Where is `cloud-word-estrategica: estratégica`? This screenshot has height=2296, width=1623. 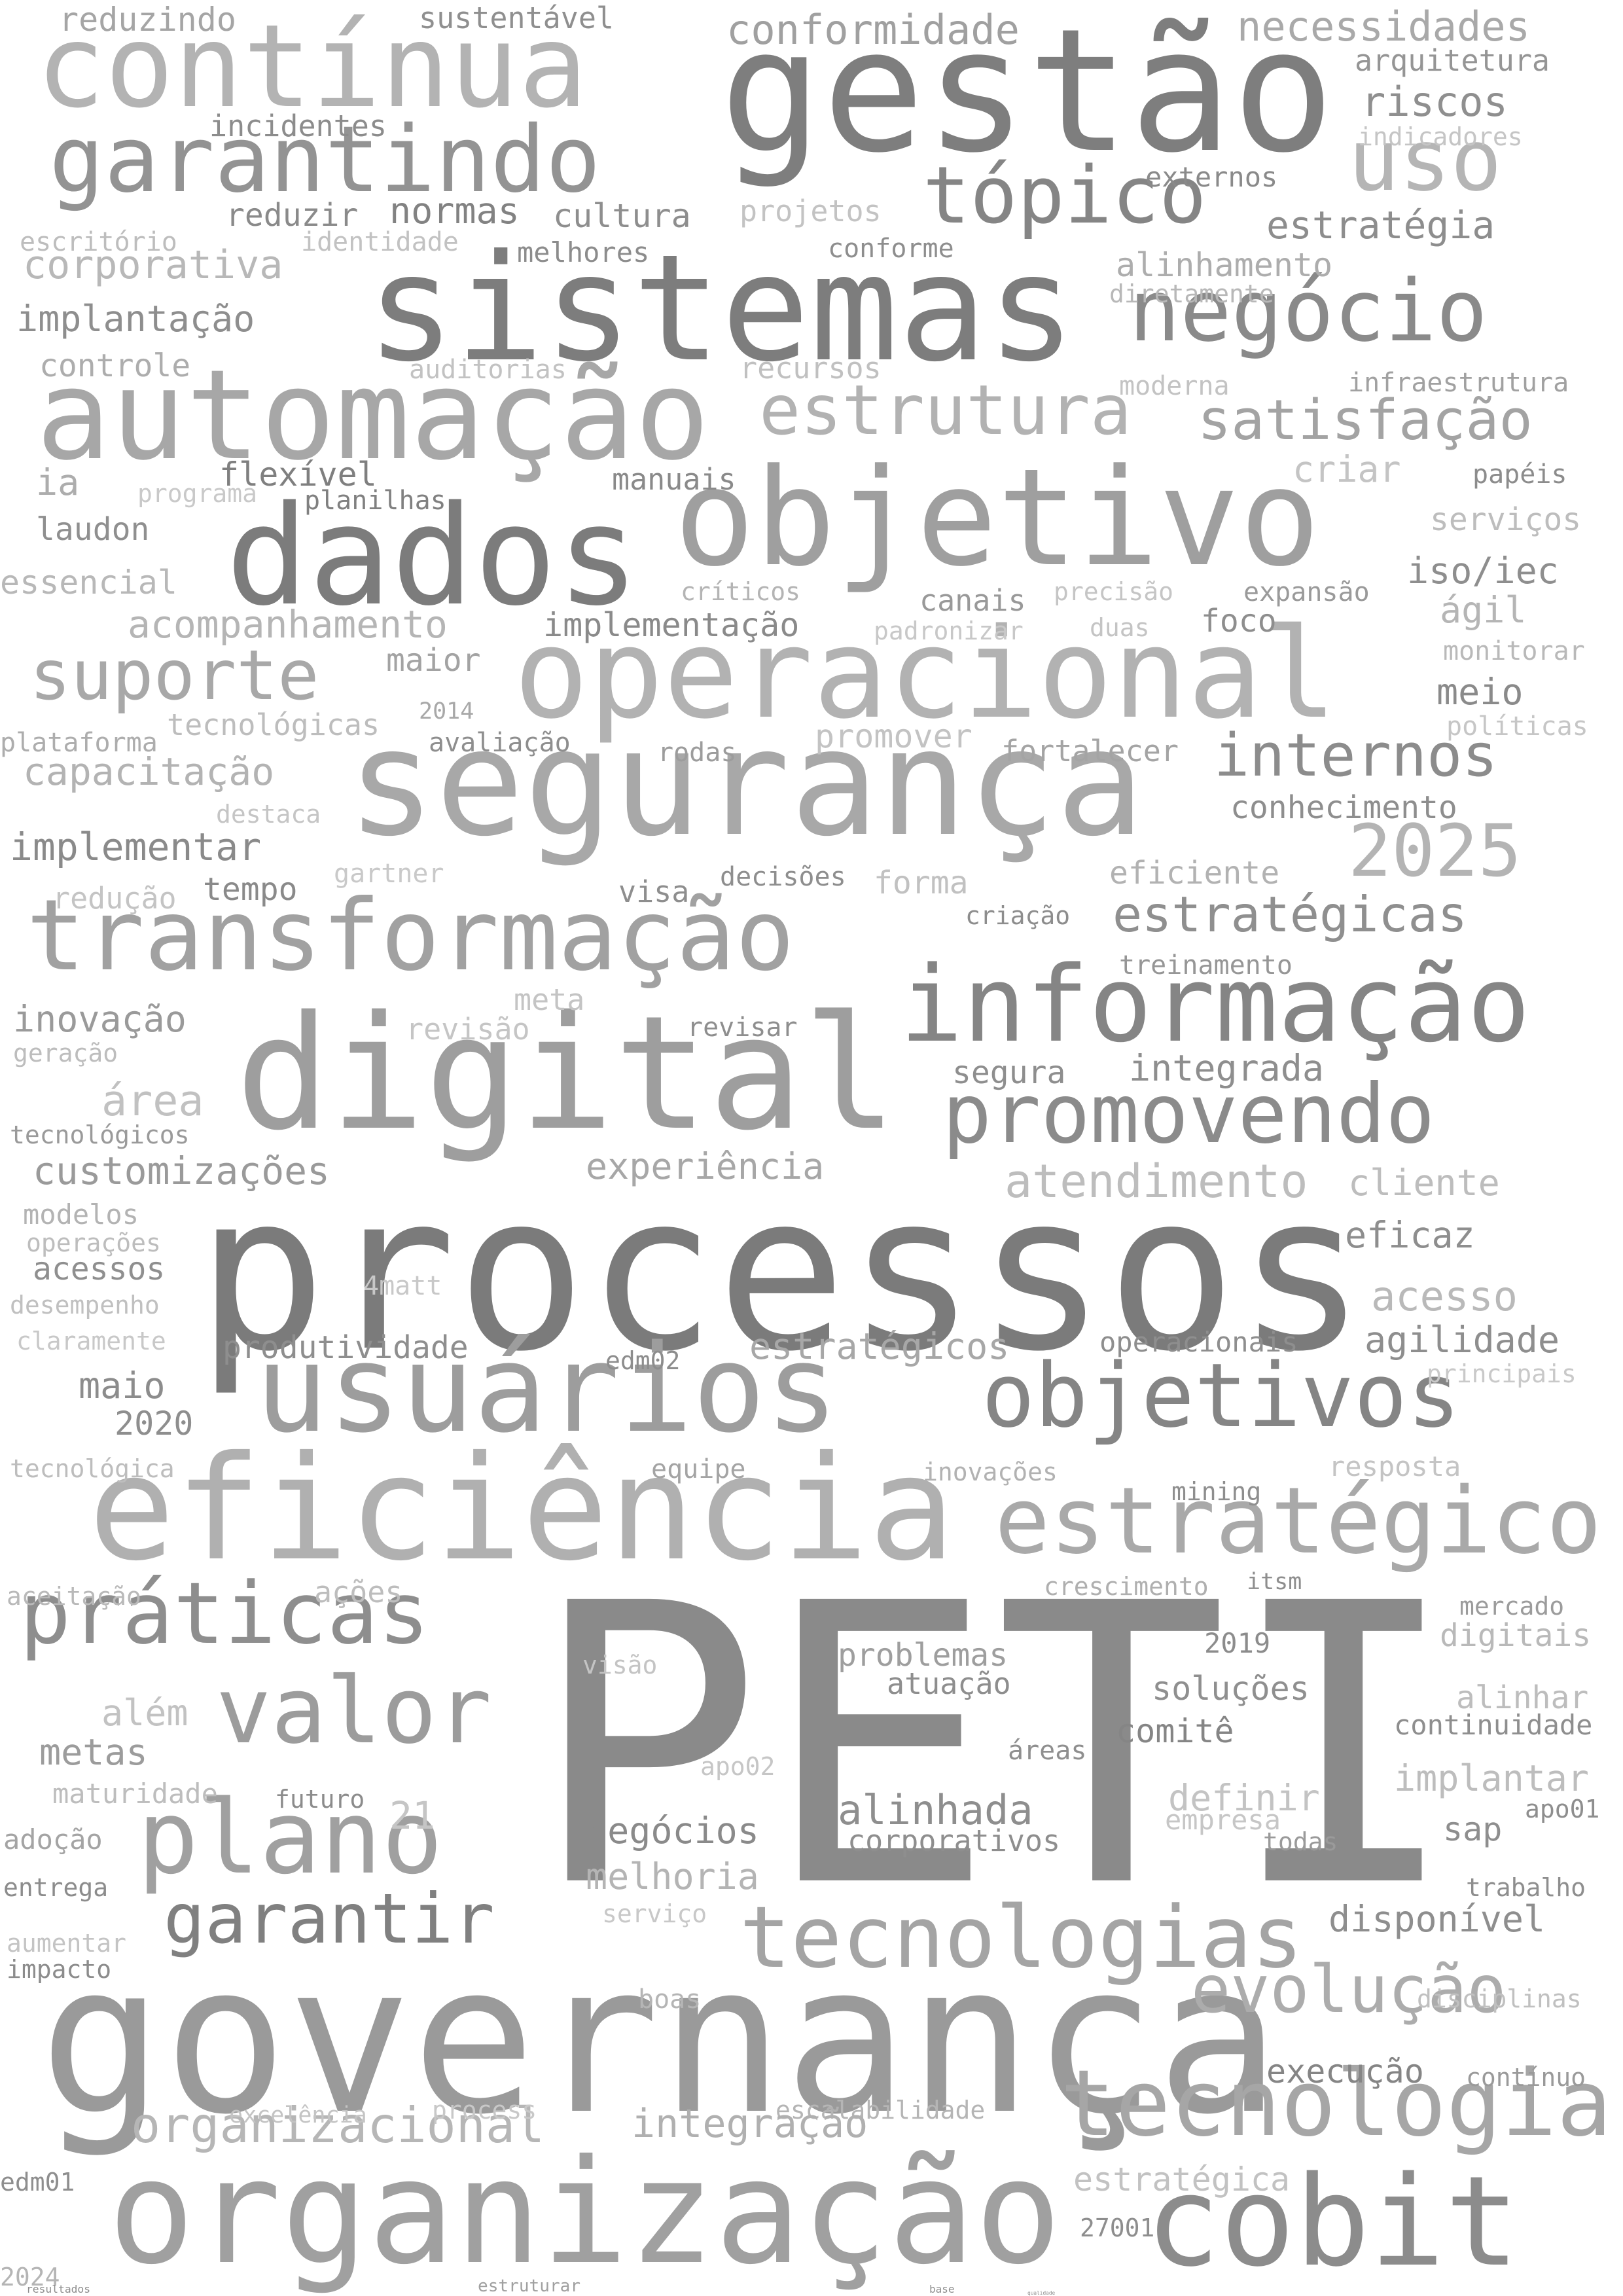 cloud-word-estrategica: estratégica is located at coordinates (1182, 2179).